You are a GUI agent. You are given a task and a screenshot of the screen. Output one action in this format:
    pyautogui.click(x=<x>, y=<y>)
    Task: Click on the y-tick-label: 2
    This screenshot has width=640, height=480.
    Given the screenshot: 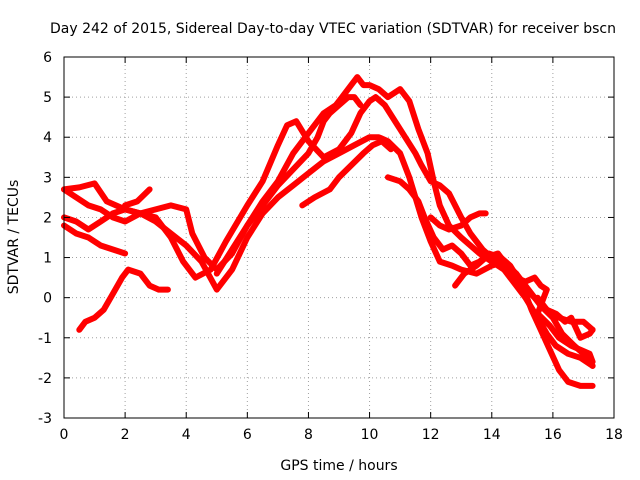 What is the action you would take?
    pyautogui.click(x=47, y=218)
    